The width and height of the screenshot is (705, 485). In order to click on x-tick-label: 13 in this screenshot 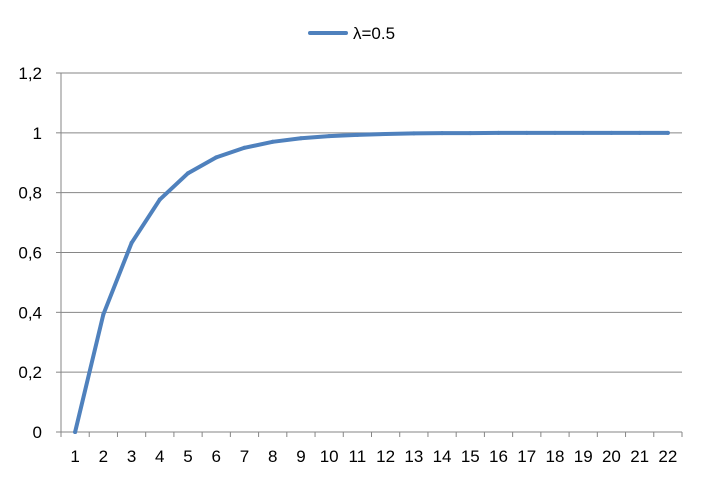, I will do `click(413, 456)`.